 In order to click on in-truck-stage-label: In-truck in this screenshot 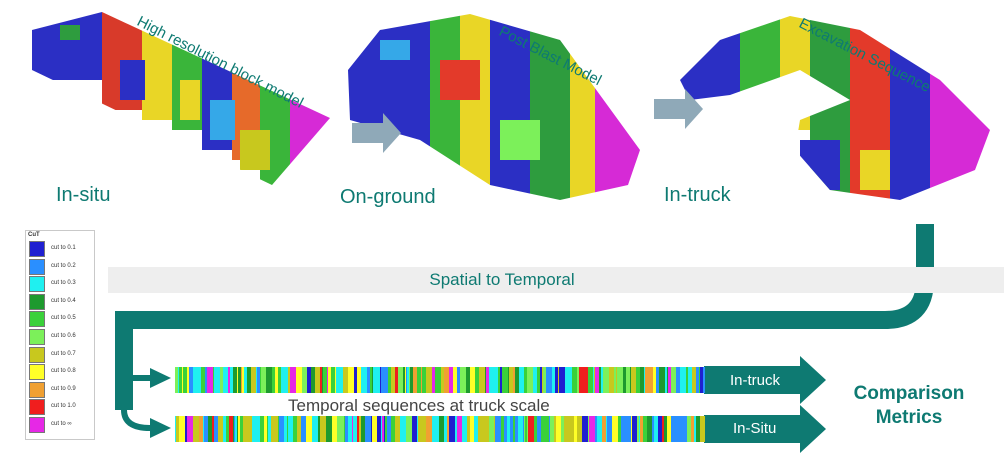, I will do `click(697, 195)`.